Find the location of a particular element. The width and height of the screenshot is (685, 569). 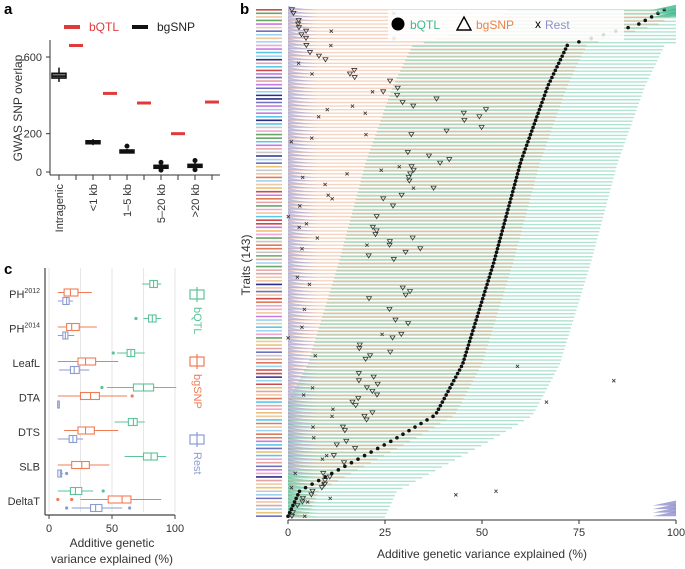

bqtl-outlier is located at coordinates (102, 387).